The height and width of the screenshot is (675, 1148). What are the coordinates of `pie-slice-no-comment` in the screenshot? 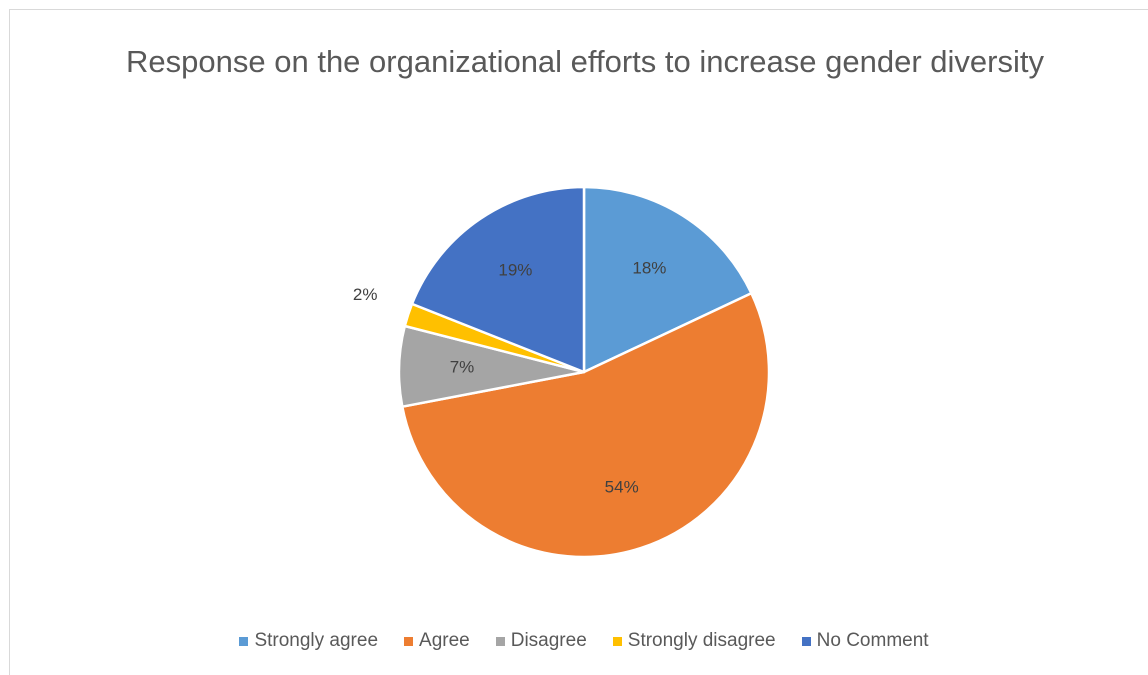 It's located at (498, 279).